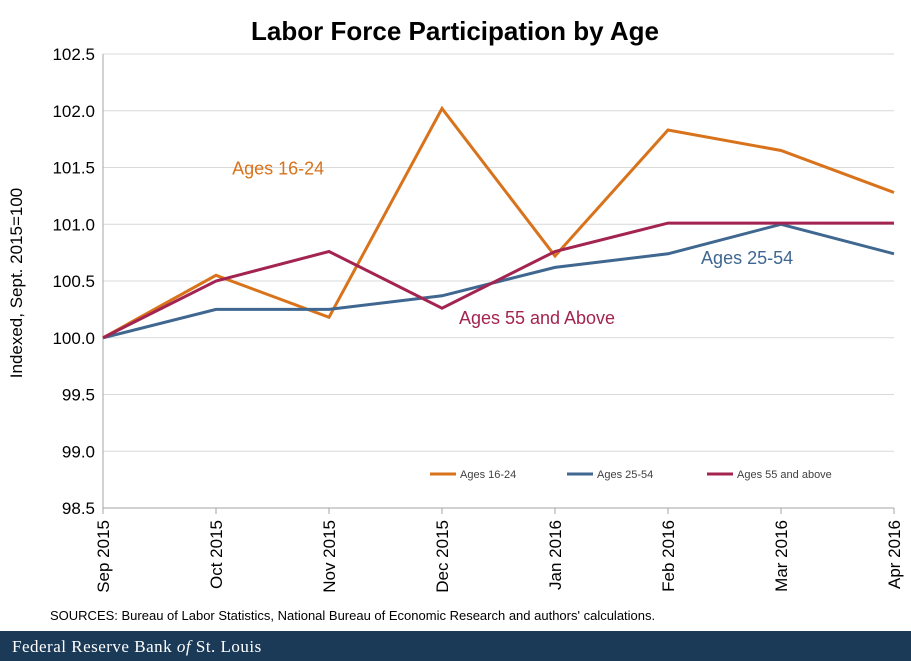 This screenshot has height=661, width=911. Describe the element at coordinates (537, 318) in the screenshot. I see `series-annotation-3: Ages 55 and Above` at that location.